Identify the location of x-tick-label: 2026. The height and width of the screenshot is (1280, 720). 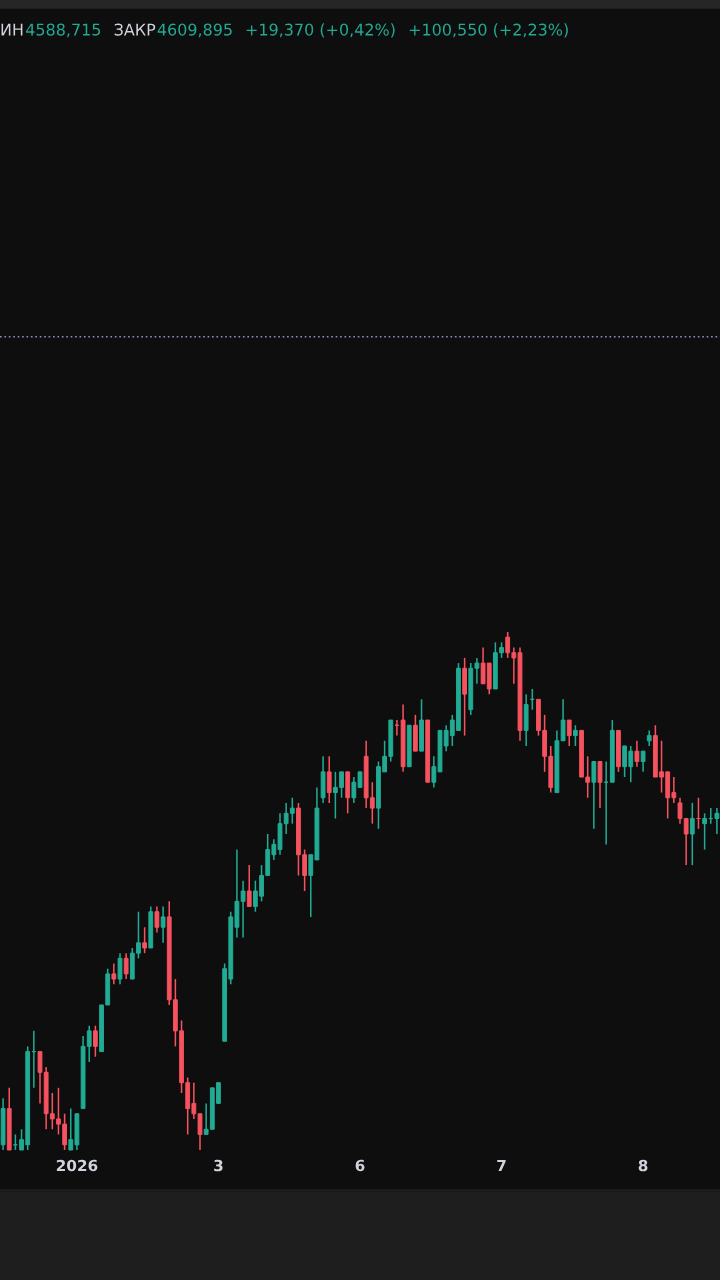
(77, 1165).